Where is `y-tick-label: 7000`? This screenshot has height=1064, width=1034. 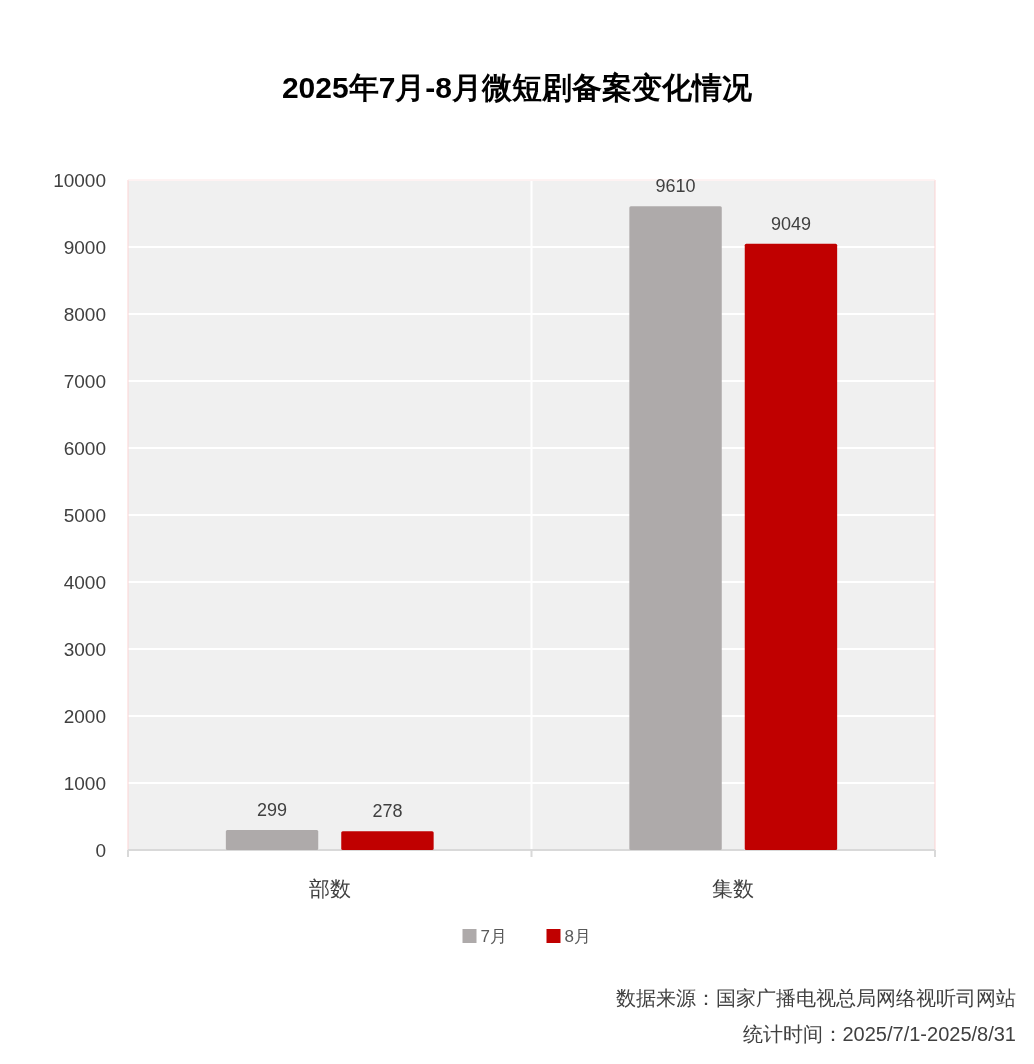 y-tick-label: 7000 is located at coordinates (84, 381).